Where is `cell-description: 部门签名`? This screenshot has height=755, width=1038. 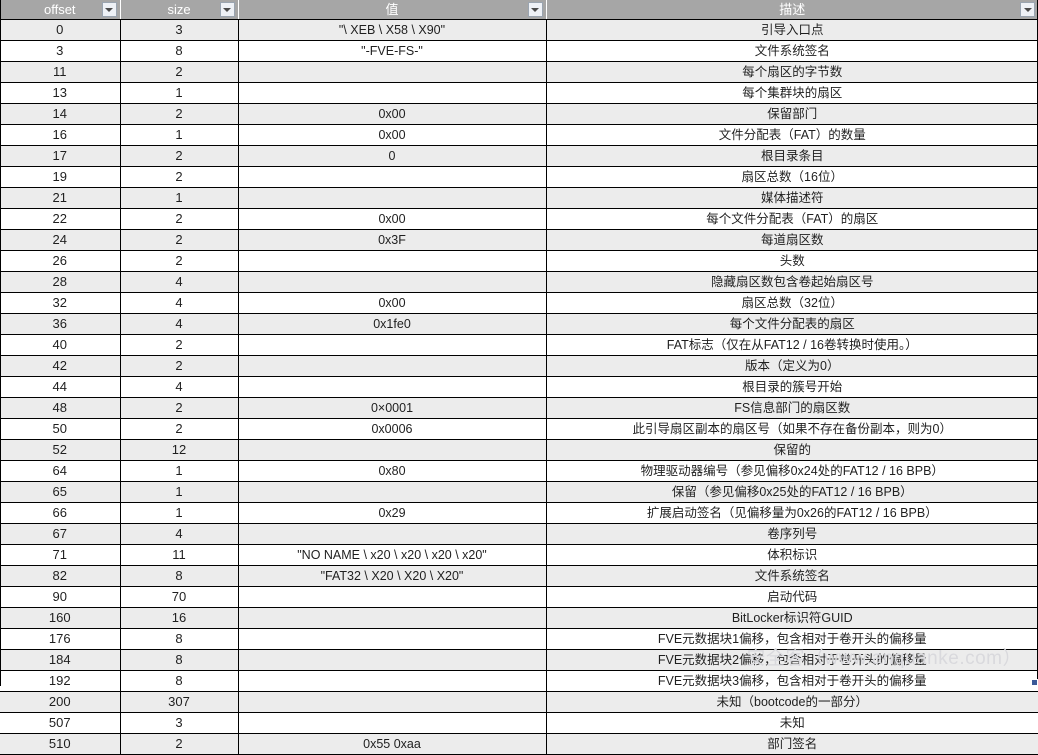 cell-description: 部门签名 is located at coordinates (792, 744).